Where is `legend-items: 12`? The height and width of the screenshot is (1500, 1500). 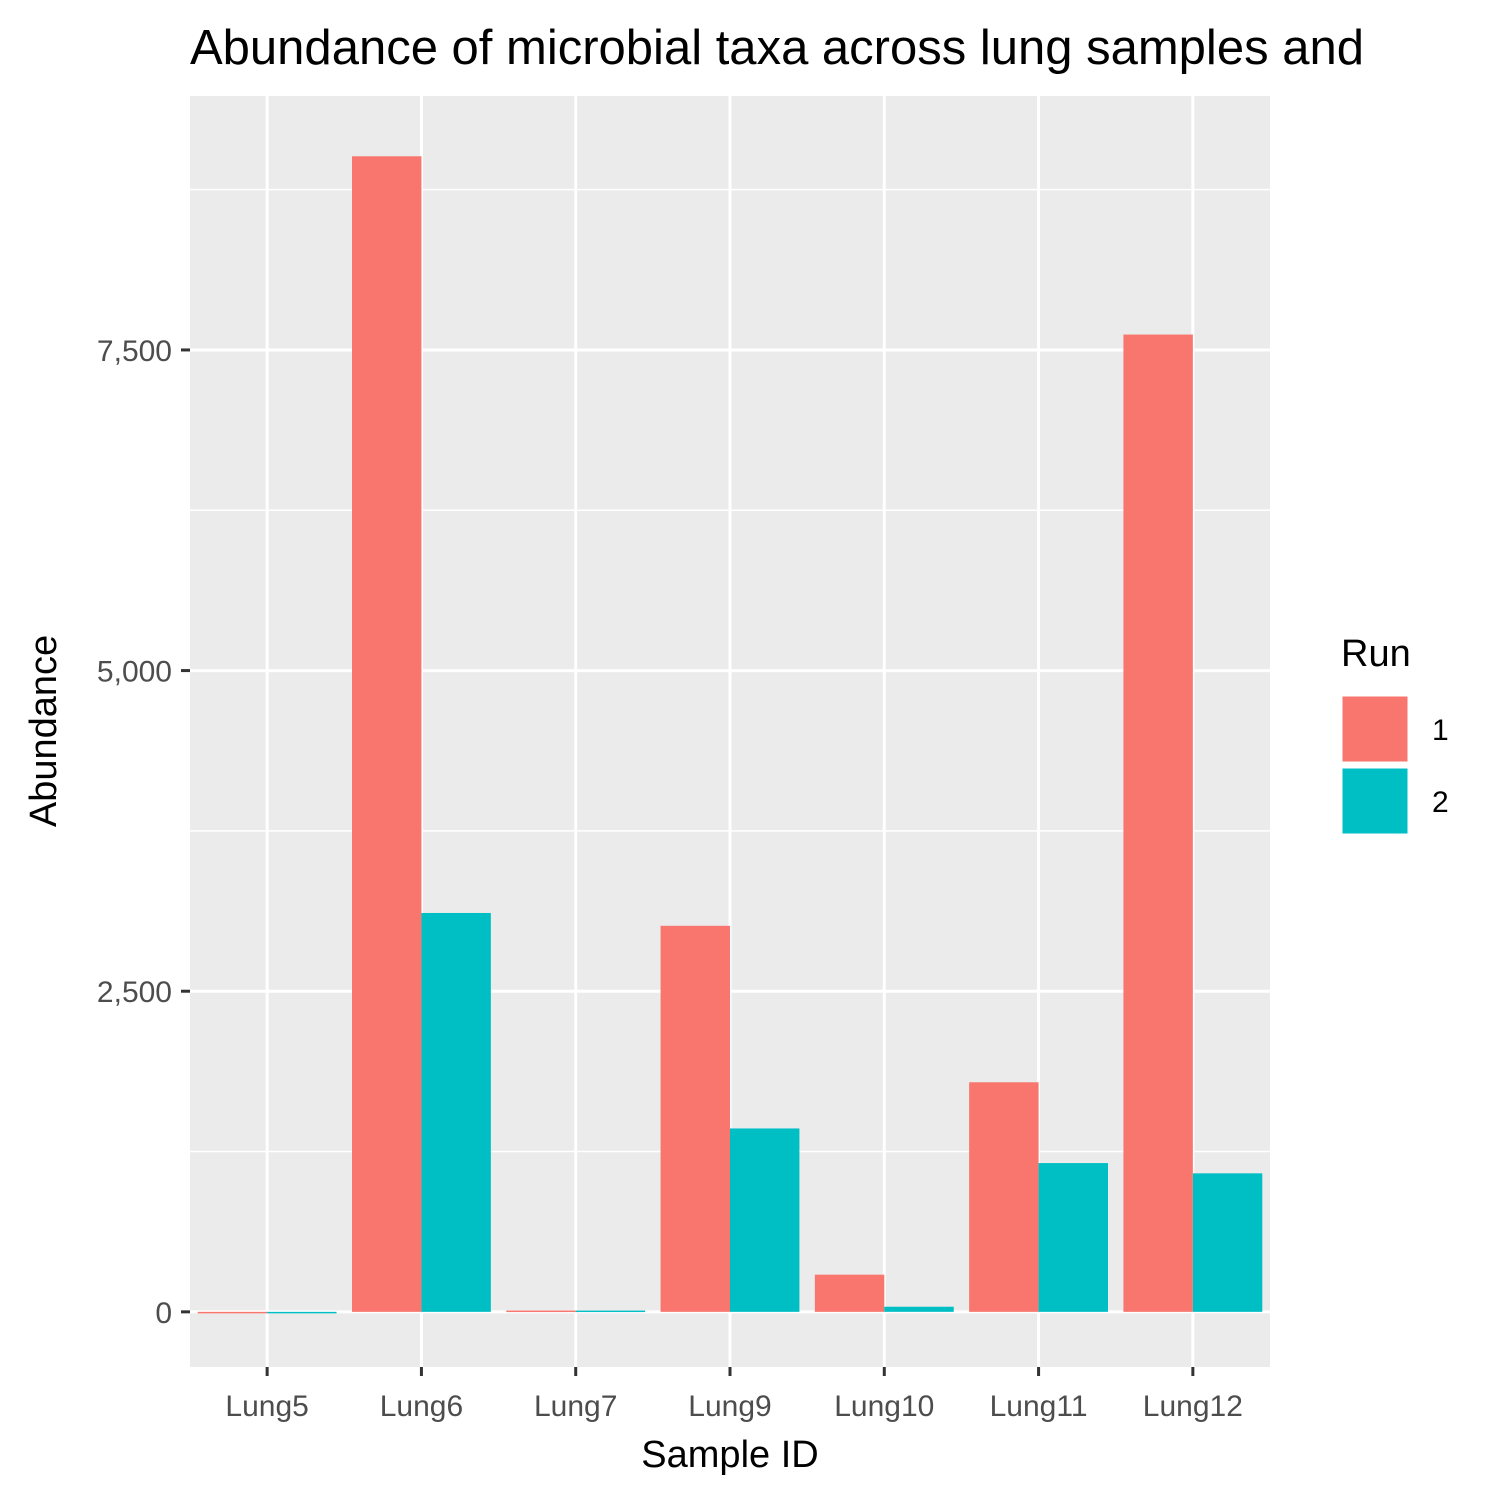 legend-items: 12 is located at coordinates (1394, 765).